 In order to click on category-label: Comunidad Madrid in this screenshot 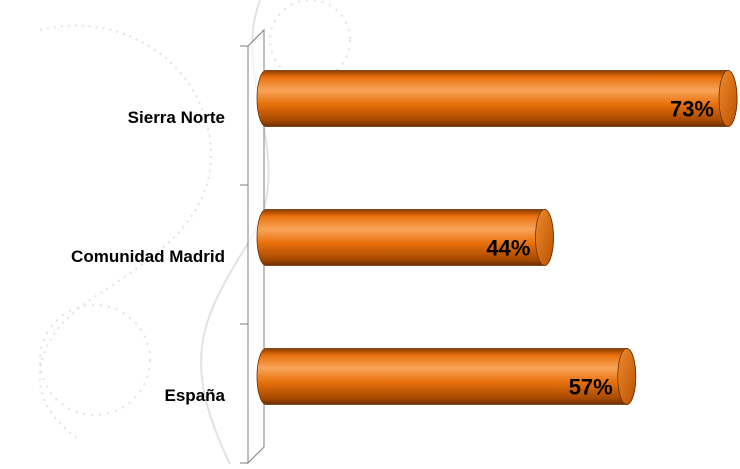, I will do `click(148, 256)`.